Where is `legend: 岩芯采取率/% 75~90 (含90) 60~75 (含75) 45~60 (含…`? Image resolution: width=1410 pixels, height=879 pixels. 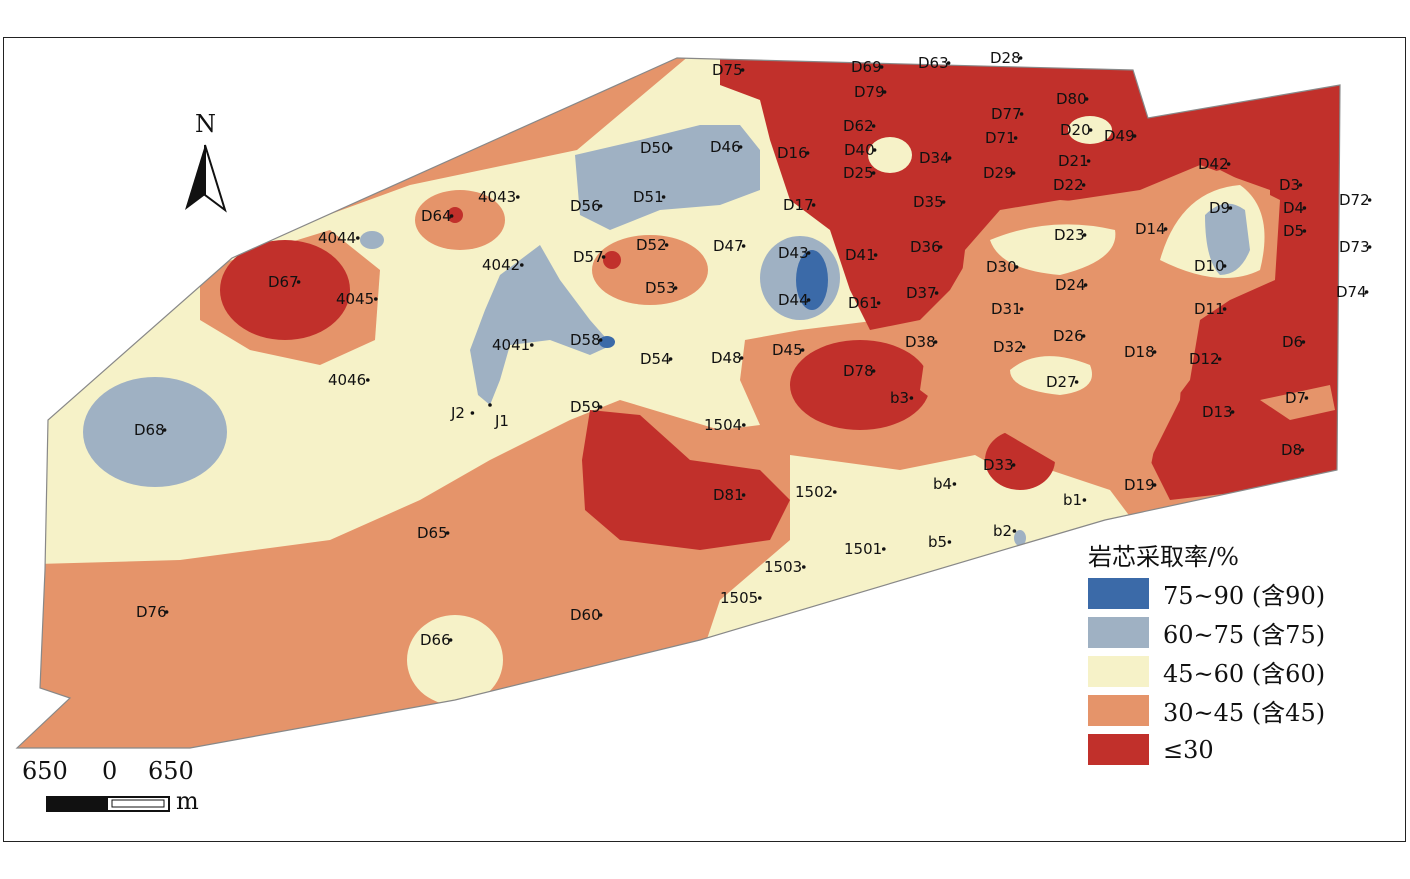 legend: 岩芯采取率/% 75~90 (含90) 60~75 (含75) 45~60 (含… is located at coordinates (1238, 654).